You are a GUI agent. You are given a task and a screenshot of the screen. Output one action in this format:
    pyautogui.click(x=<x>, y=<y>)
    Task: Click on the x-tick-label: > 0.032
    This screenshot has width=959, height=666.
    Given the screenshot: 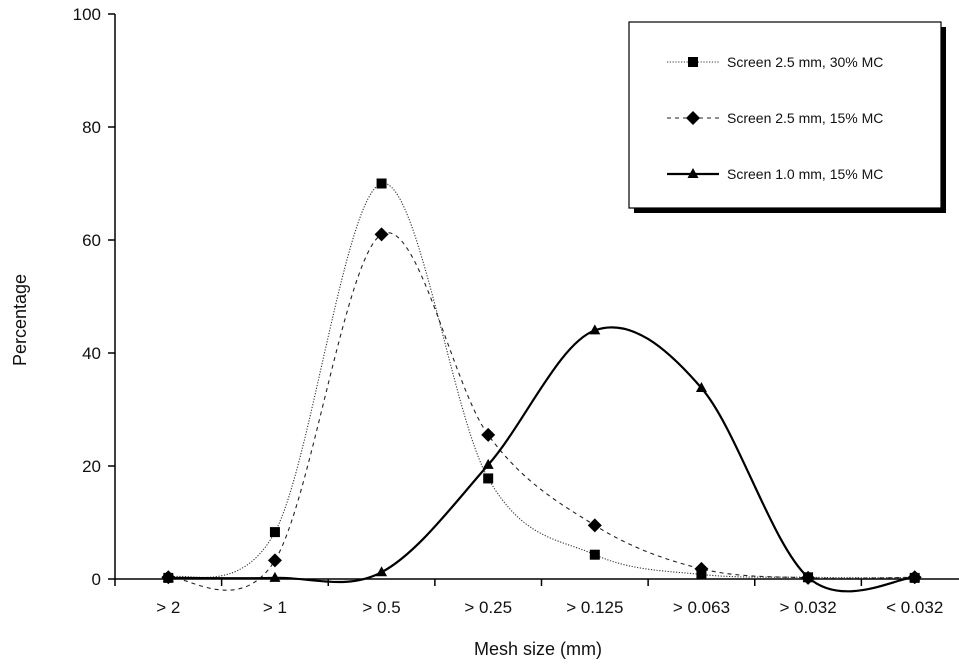 What is the action you would take?
    pyautogui.click(x=807, y=607)
    